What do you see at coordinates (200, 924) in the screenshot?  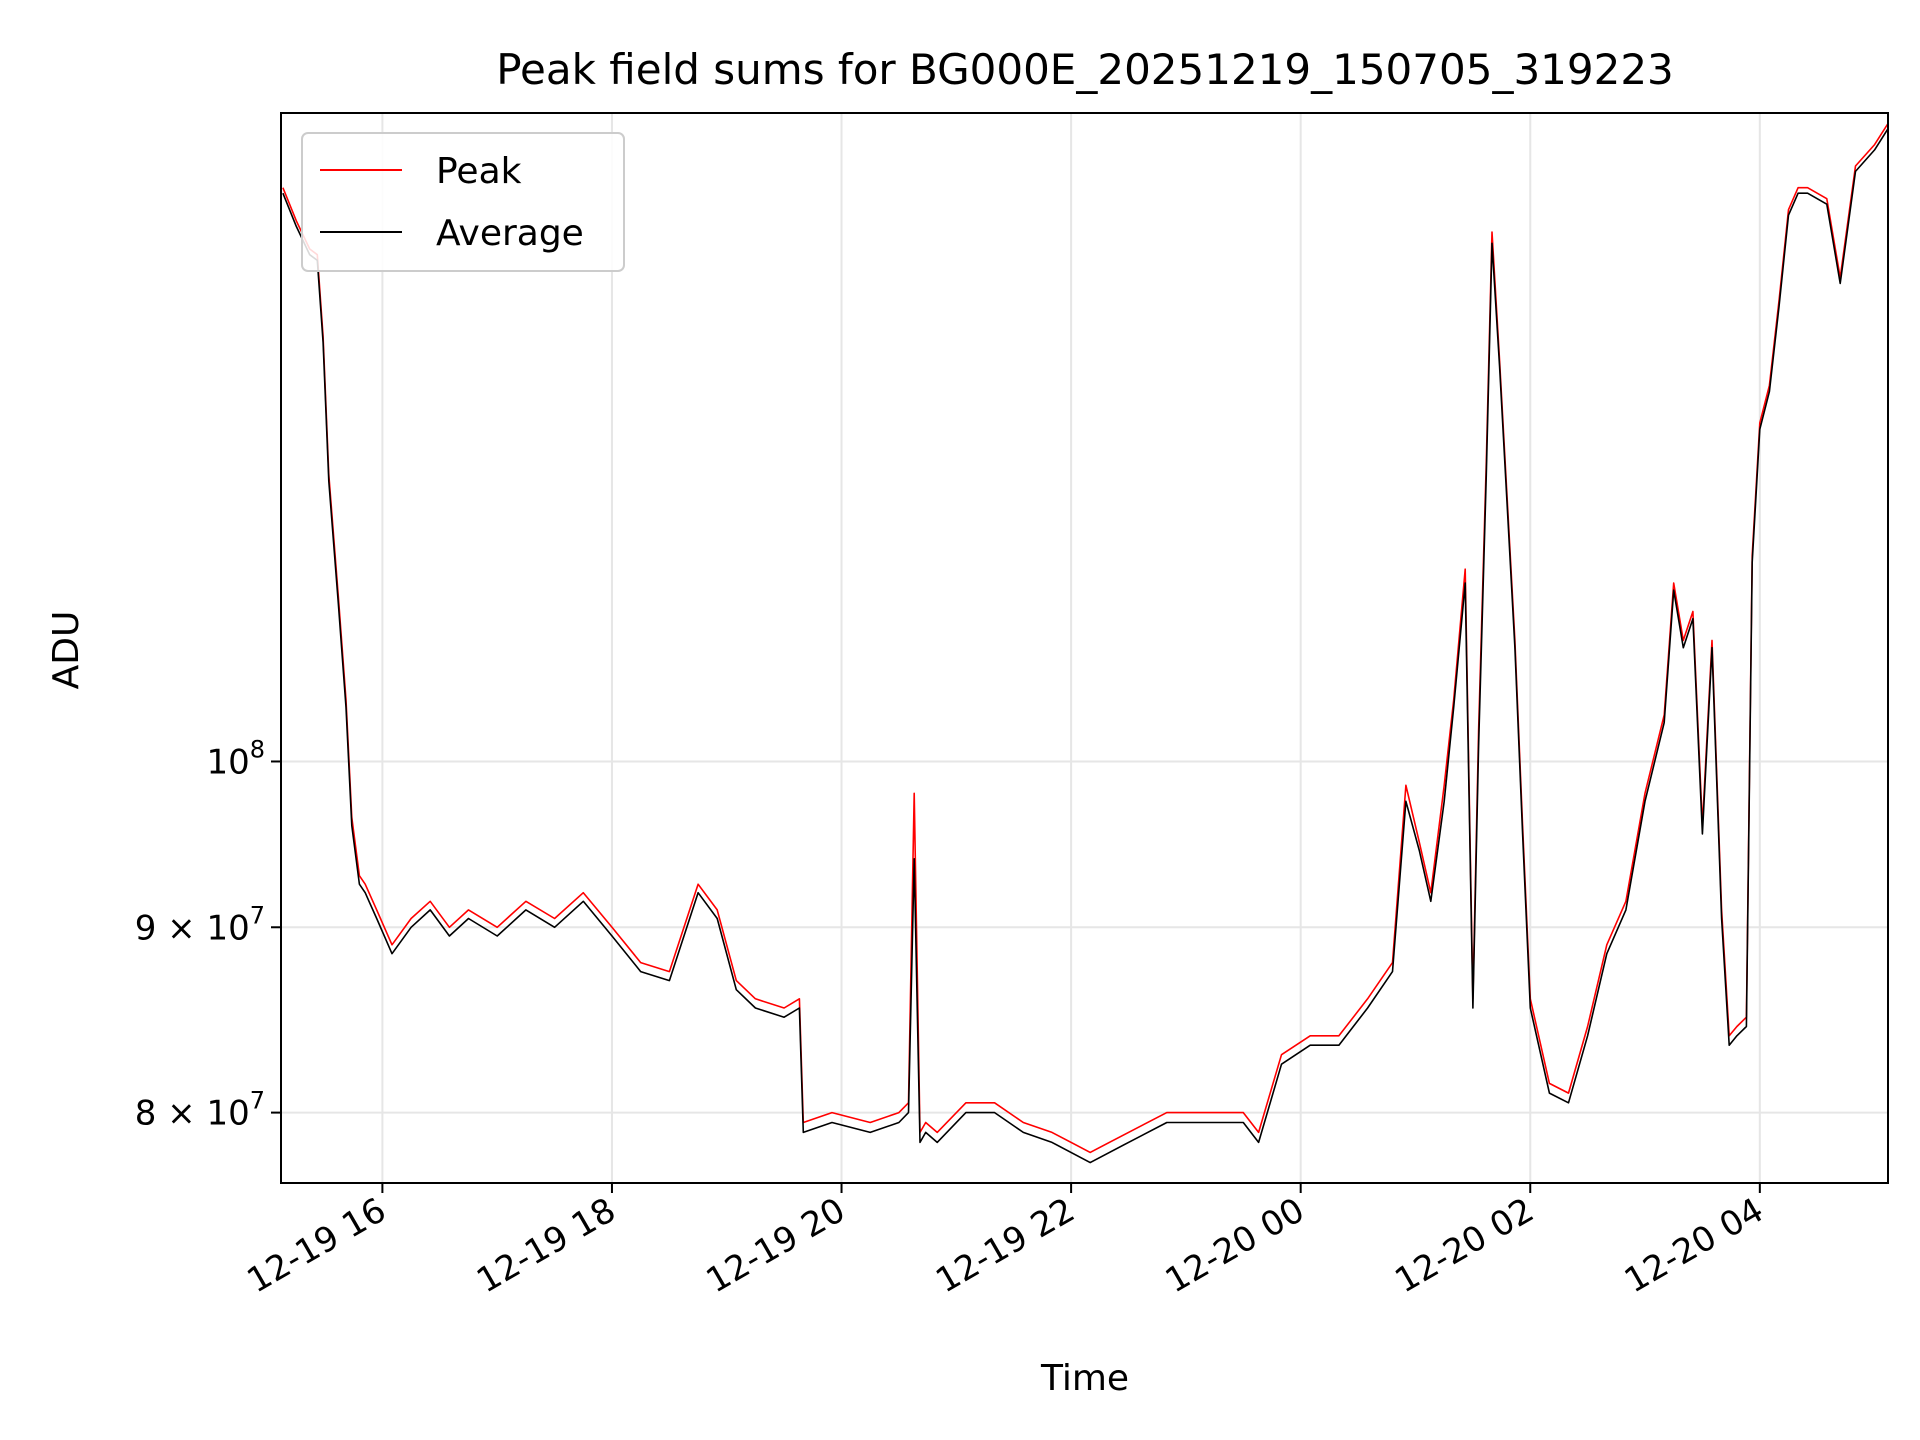 I see `y-tick-label: 9 × 107` at bounding box center [200, 924].